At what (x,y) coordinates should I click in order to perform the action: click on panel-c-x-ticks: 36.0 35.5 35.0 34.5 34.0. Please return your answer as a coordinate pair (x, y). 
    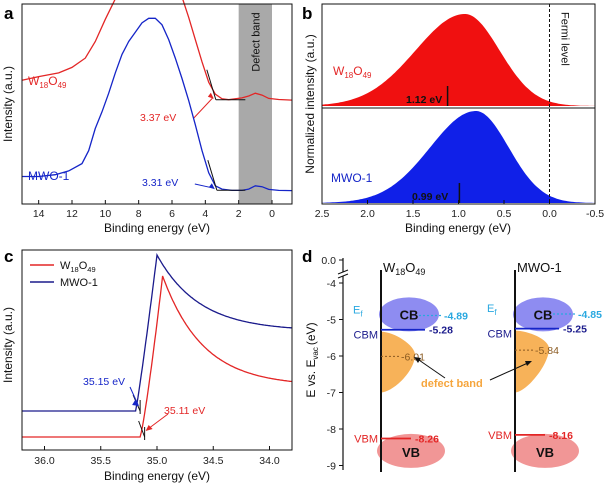
    Looking at the image, I should click on (157, 456).